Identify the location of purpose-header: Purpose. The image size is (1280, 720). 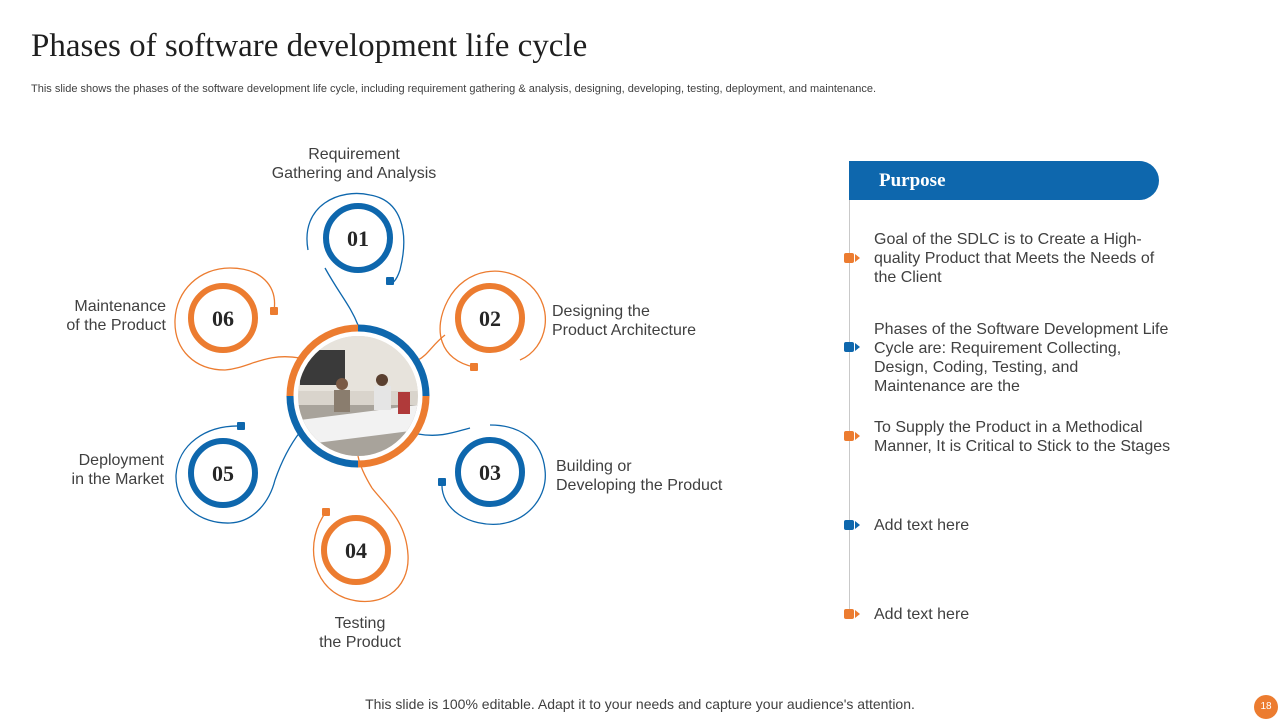
(1004, 180).